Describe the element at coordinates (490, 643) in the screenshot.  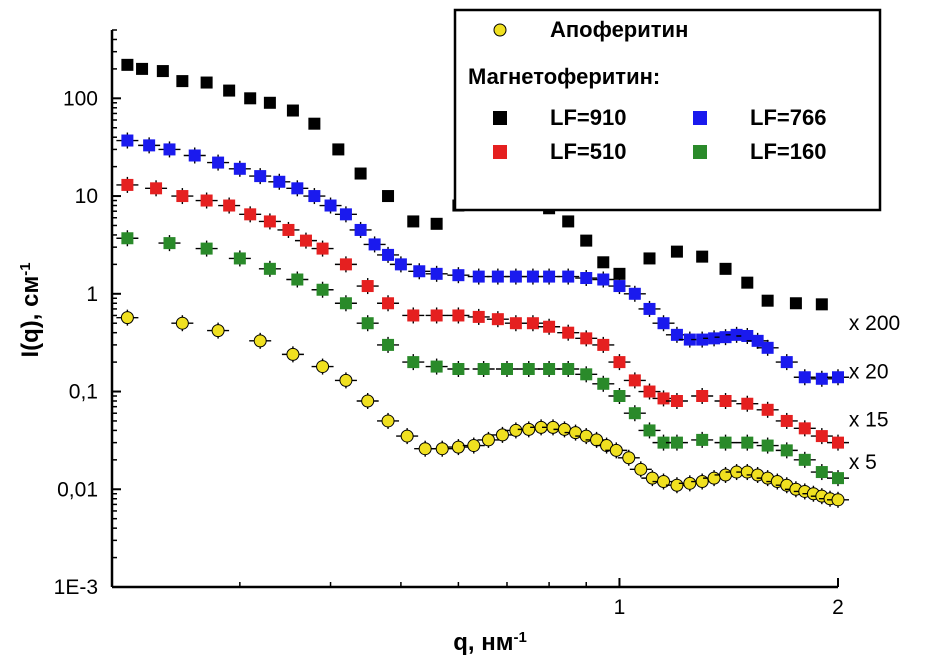
I see `x-axis-title: q, нм-1` at that location.